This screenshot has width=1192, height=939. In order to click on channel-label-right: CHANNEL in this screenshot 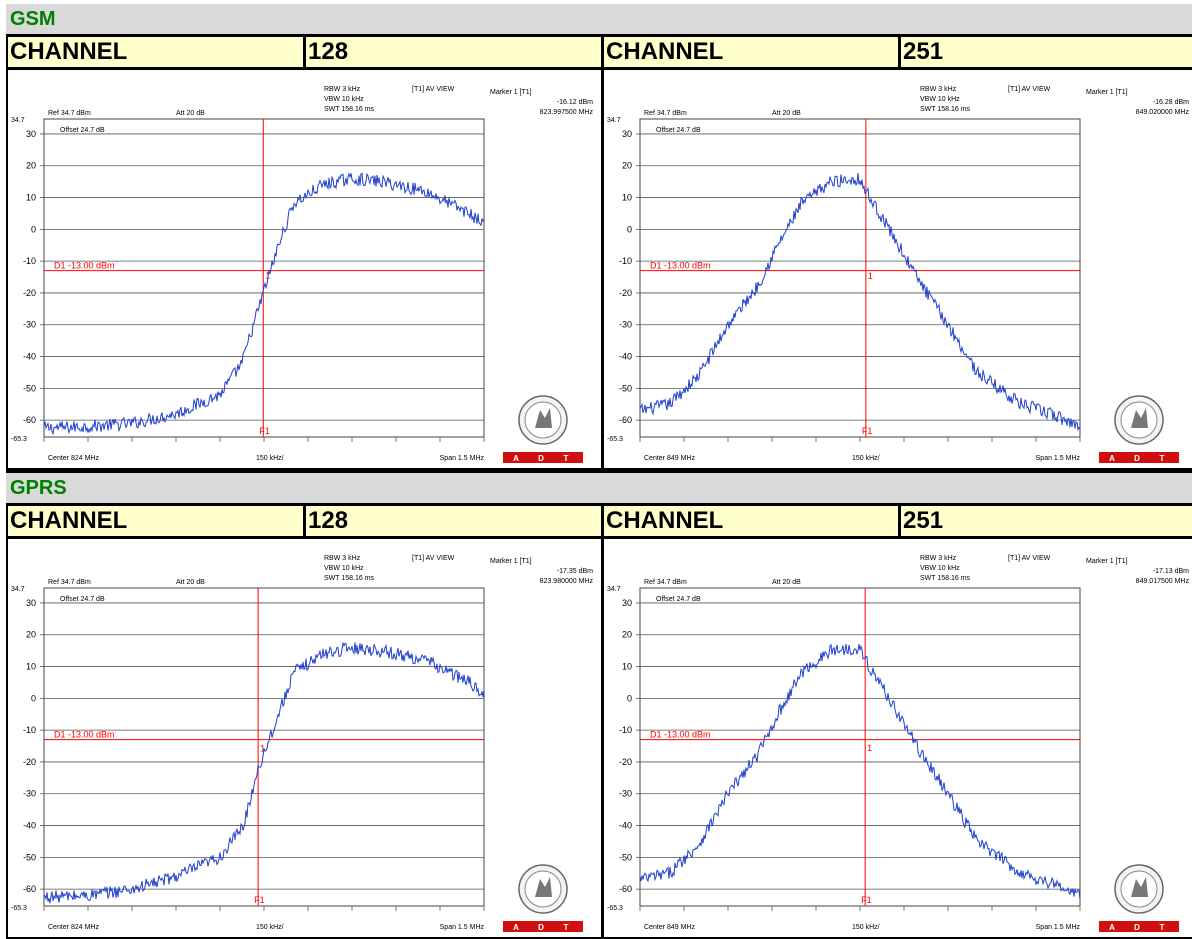, I will do `click(751, 521)`.